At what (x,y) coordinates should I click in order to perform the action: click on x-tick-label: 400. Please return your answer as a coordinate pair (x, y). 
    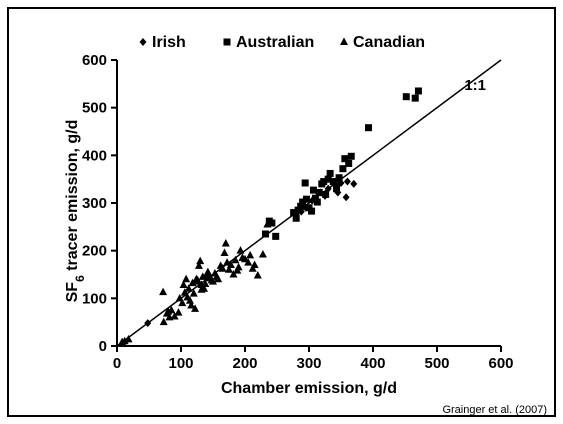
    Looking at the image, I should click on (372, 363).